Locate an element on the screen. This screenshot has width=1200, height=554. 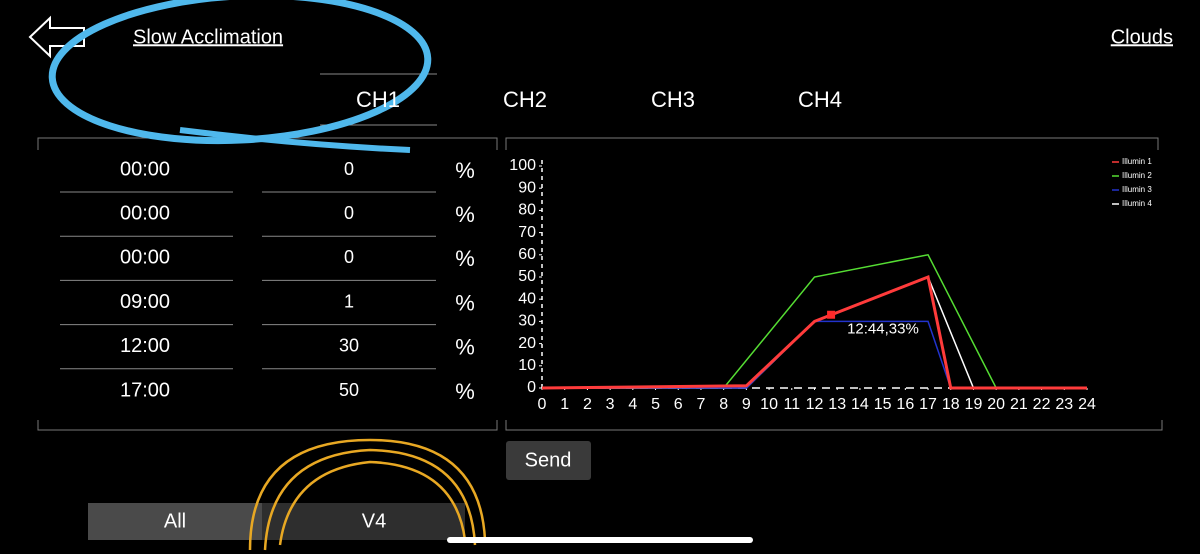
series-line is located at coordinates (814, 332).